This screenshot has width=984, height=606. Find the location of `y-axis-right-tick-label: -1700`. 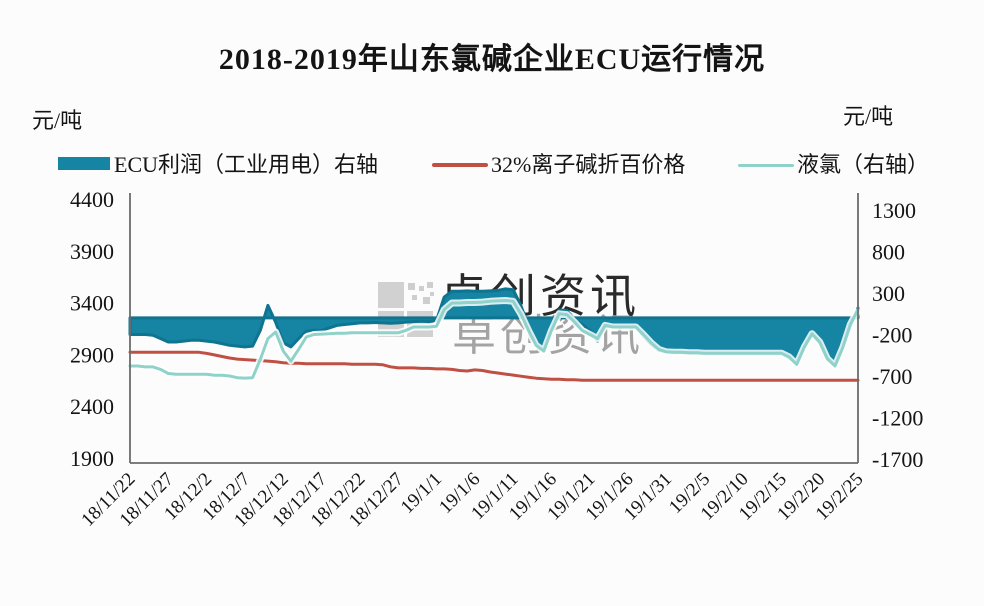

y-axis-right-tick-label: -1700 is located at coordinates (897, 459).